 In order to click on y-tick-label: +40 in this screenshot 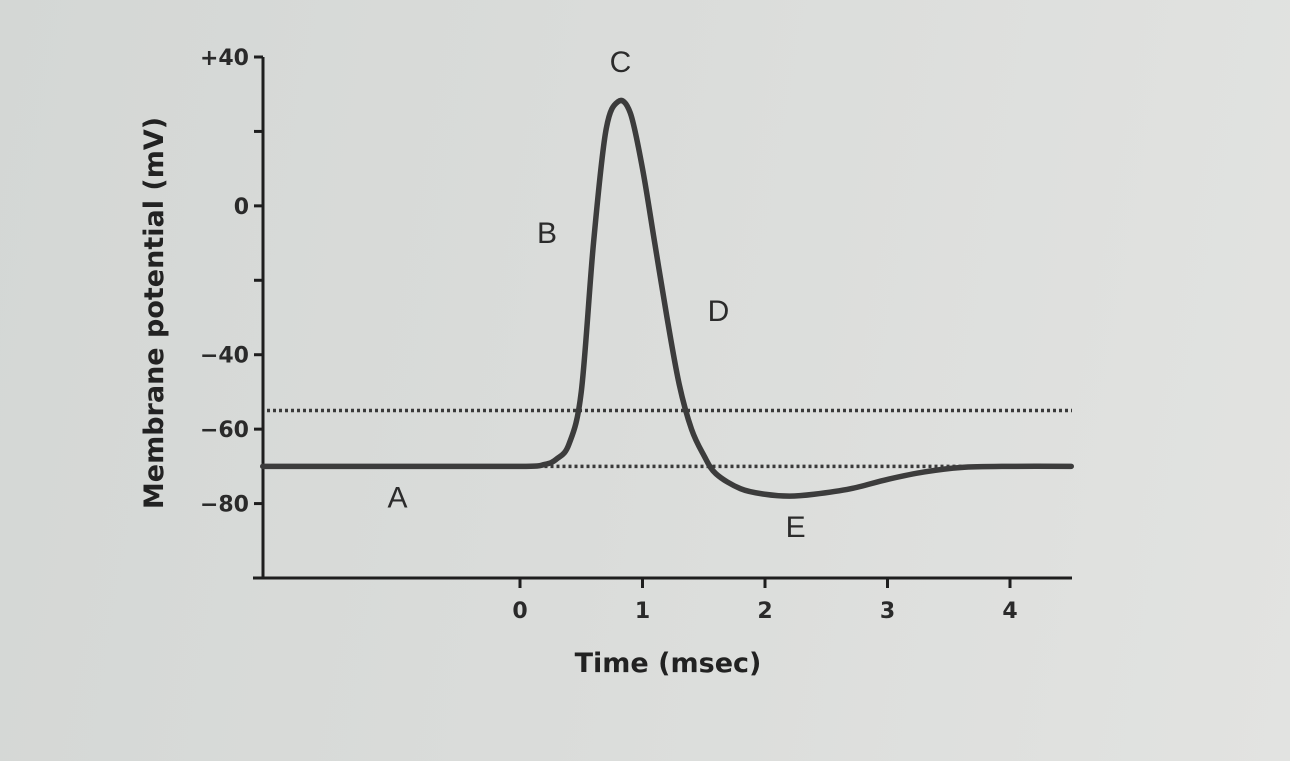, I will do `click(224, 58)`.